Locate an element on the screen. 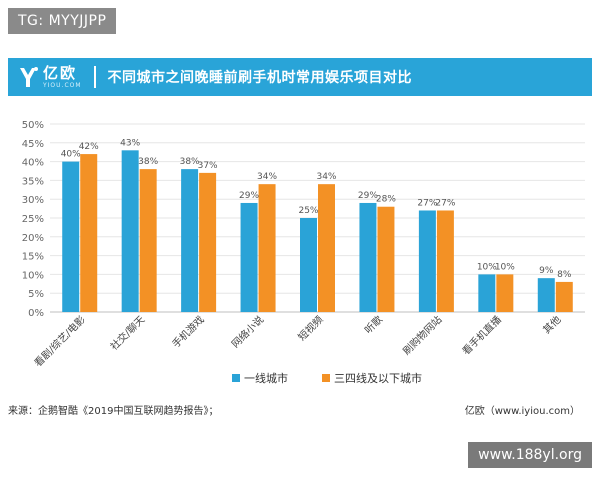  y-tick-label: 45% is located at coordinates (33, 144).